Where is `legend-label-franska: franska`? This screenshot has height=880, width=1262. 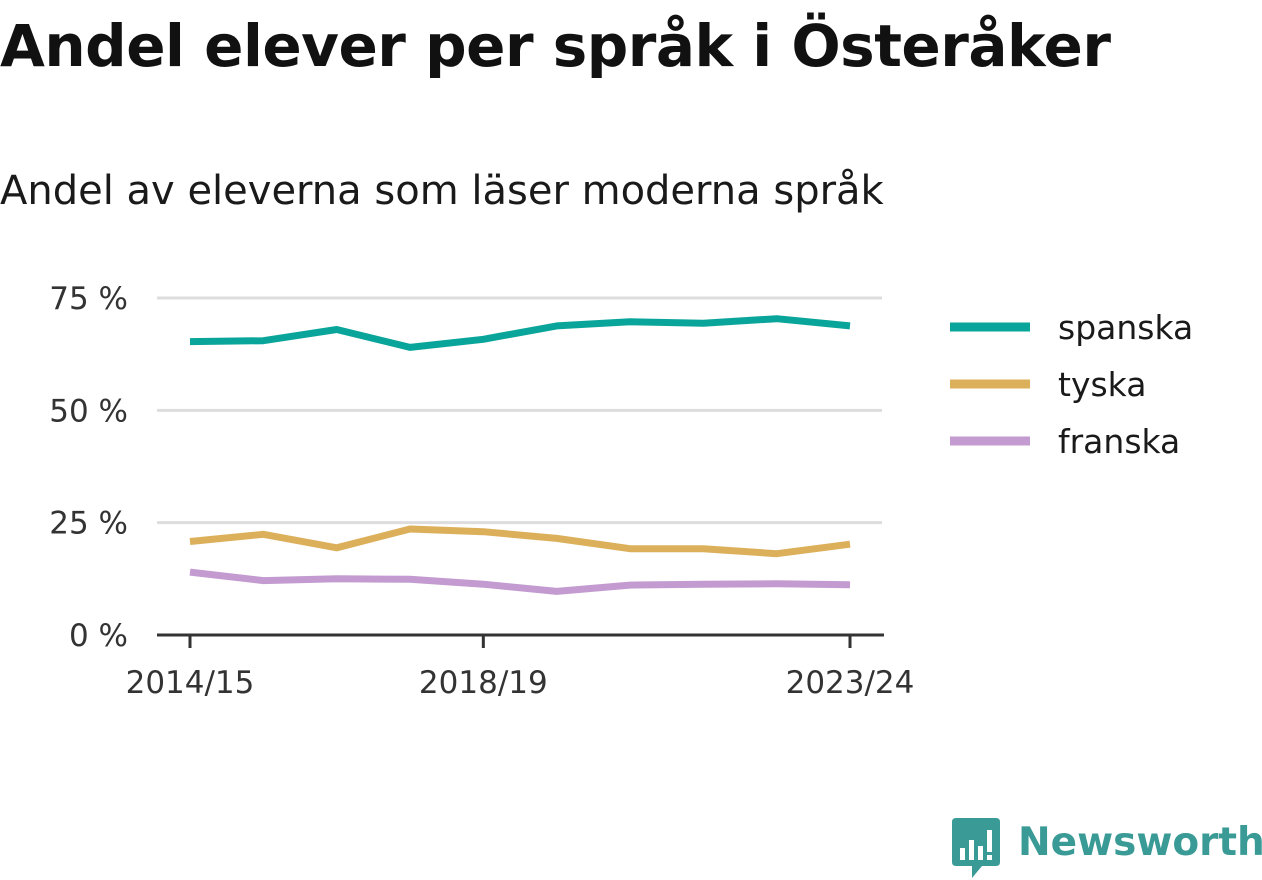 legend-label-franska: franska is located at coordinates (1119, 441).